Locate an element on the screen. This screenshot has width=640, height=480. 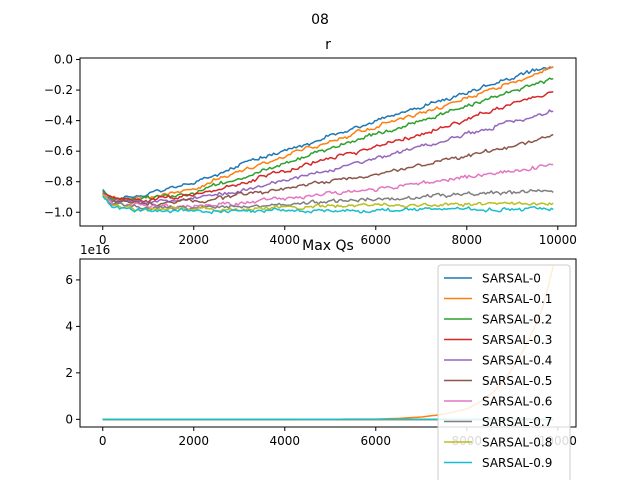
top-chart-x-tick-label-4: 8000 is located at coordinates (467, 240).